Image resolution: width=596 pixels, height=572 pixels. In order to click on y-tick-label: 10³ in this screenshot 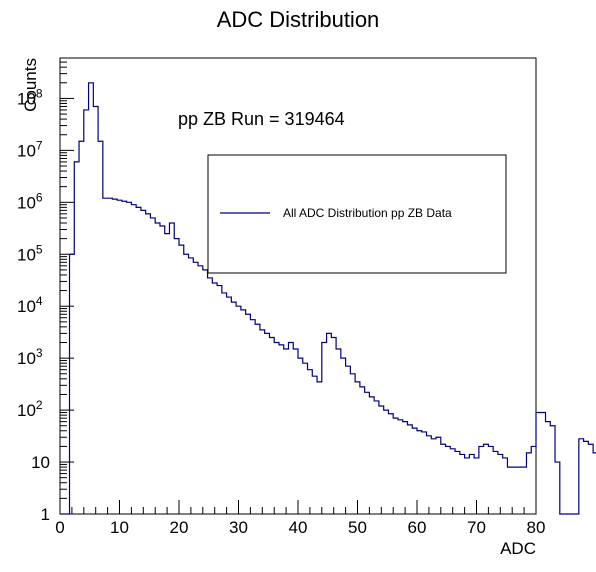, I will do `click(30, 357)`.